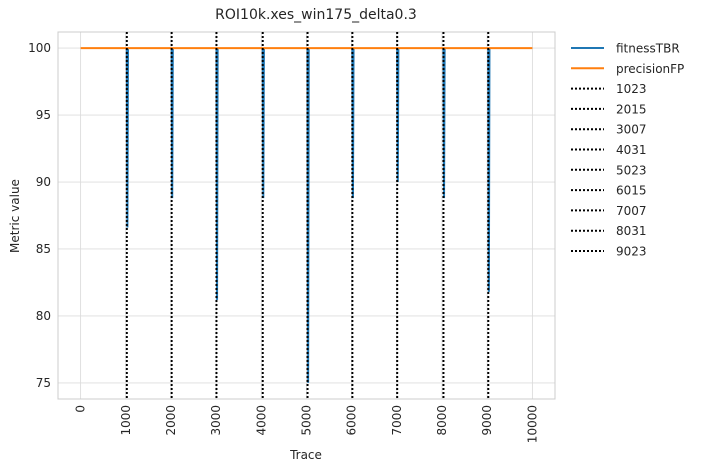  What do you see at coordinates (15, 216) in the screenshot?
I see `y-axis-title: Metric value` at bounding box center [15, 216].